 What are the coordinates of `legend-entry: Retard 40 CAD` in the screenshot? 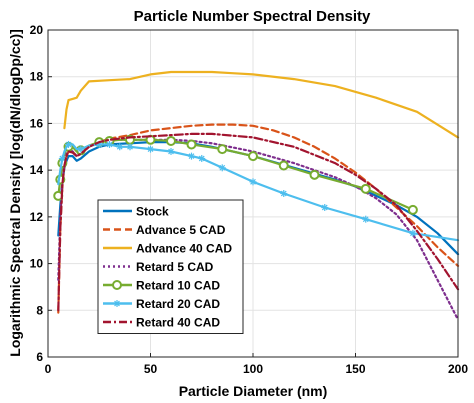 It's located at (178, 323).